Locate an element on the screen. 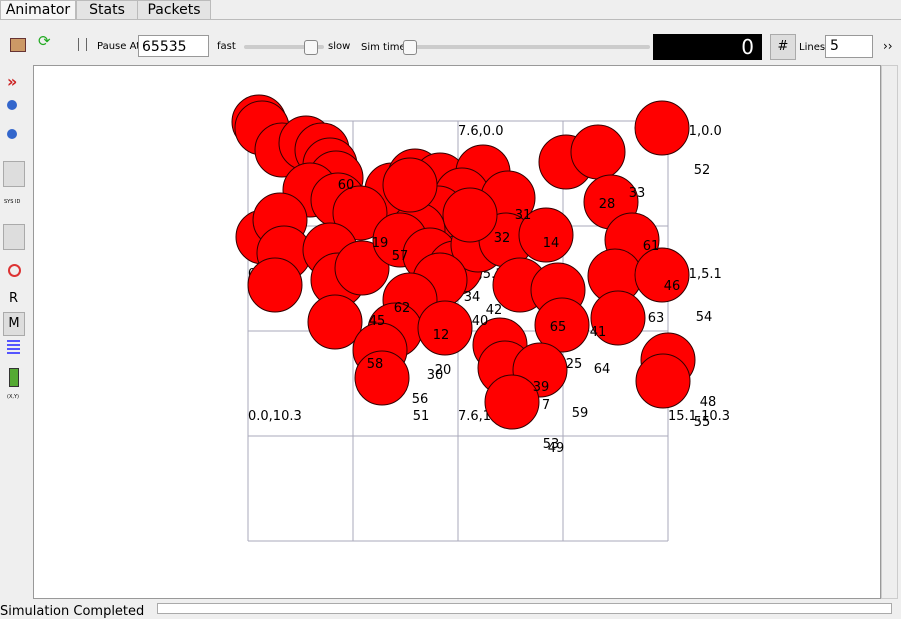 This screenshot has height=619, width=901. tab: Stats is located at coordinates (107, 10).